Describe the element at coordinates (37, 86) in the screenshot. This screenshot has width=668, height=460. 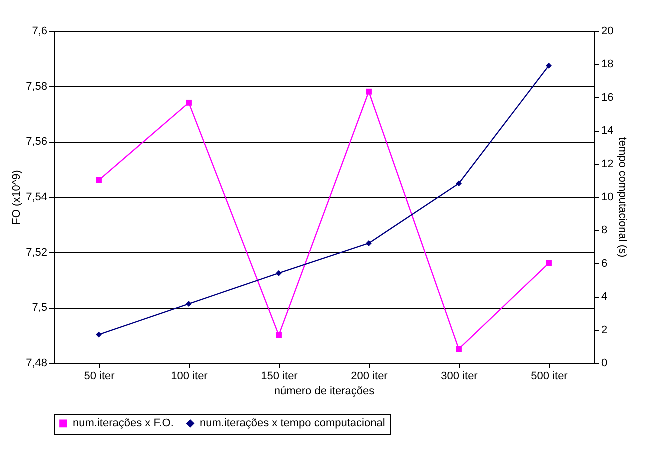
I see `y-tick-label: 7,58` at that location.